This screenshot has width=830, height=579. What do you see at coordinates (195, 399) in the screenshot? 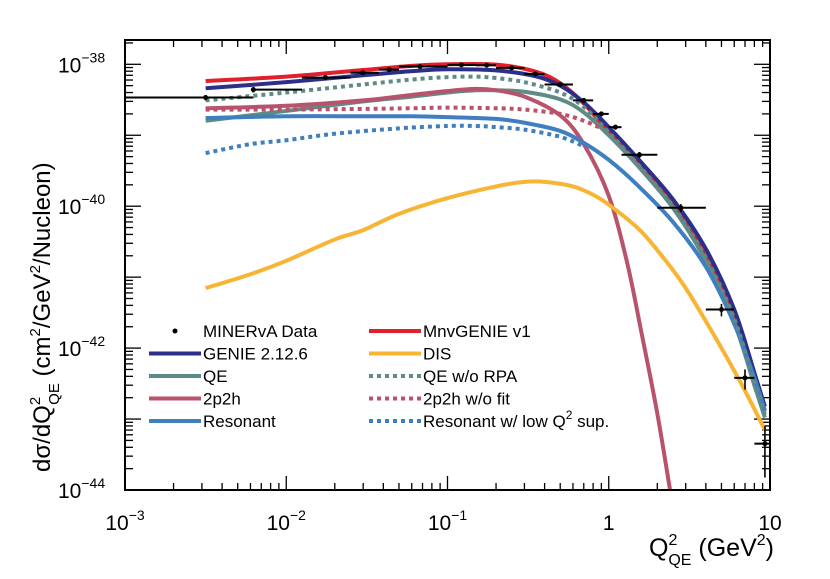
I see `legend-entry: 2p2h` at bounding box center [195, 399].